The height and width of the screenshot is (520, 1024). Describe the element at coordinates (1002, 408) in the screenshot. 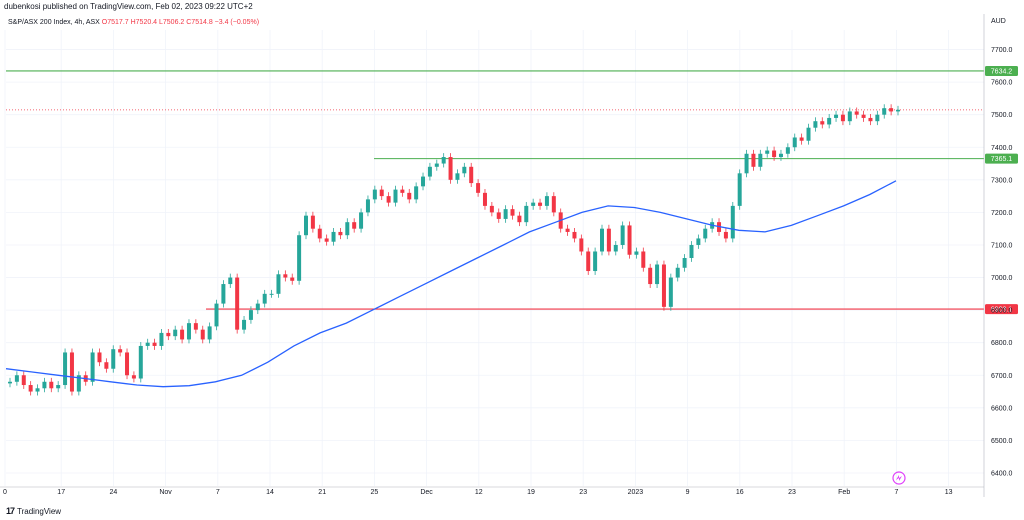

I see `y-tick-label: 6600.0` at that location.